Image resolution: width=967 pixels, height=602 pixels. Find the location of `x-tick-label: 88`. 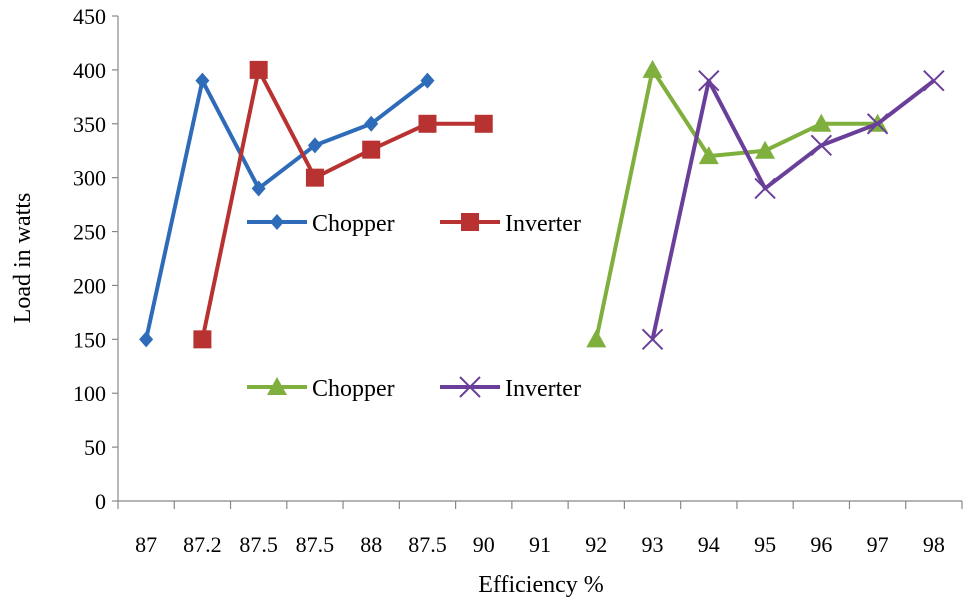

x-tick-label: 88 is located at coordinates (371, 544).